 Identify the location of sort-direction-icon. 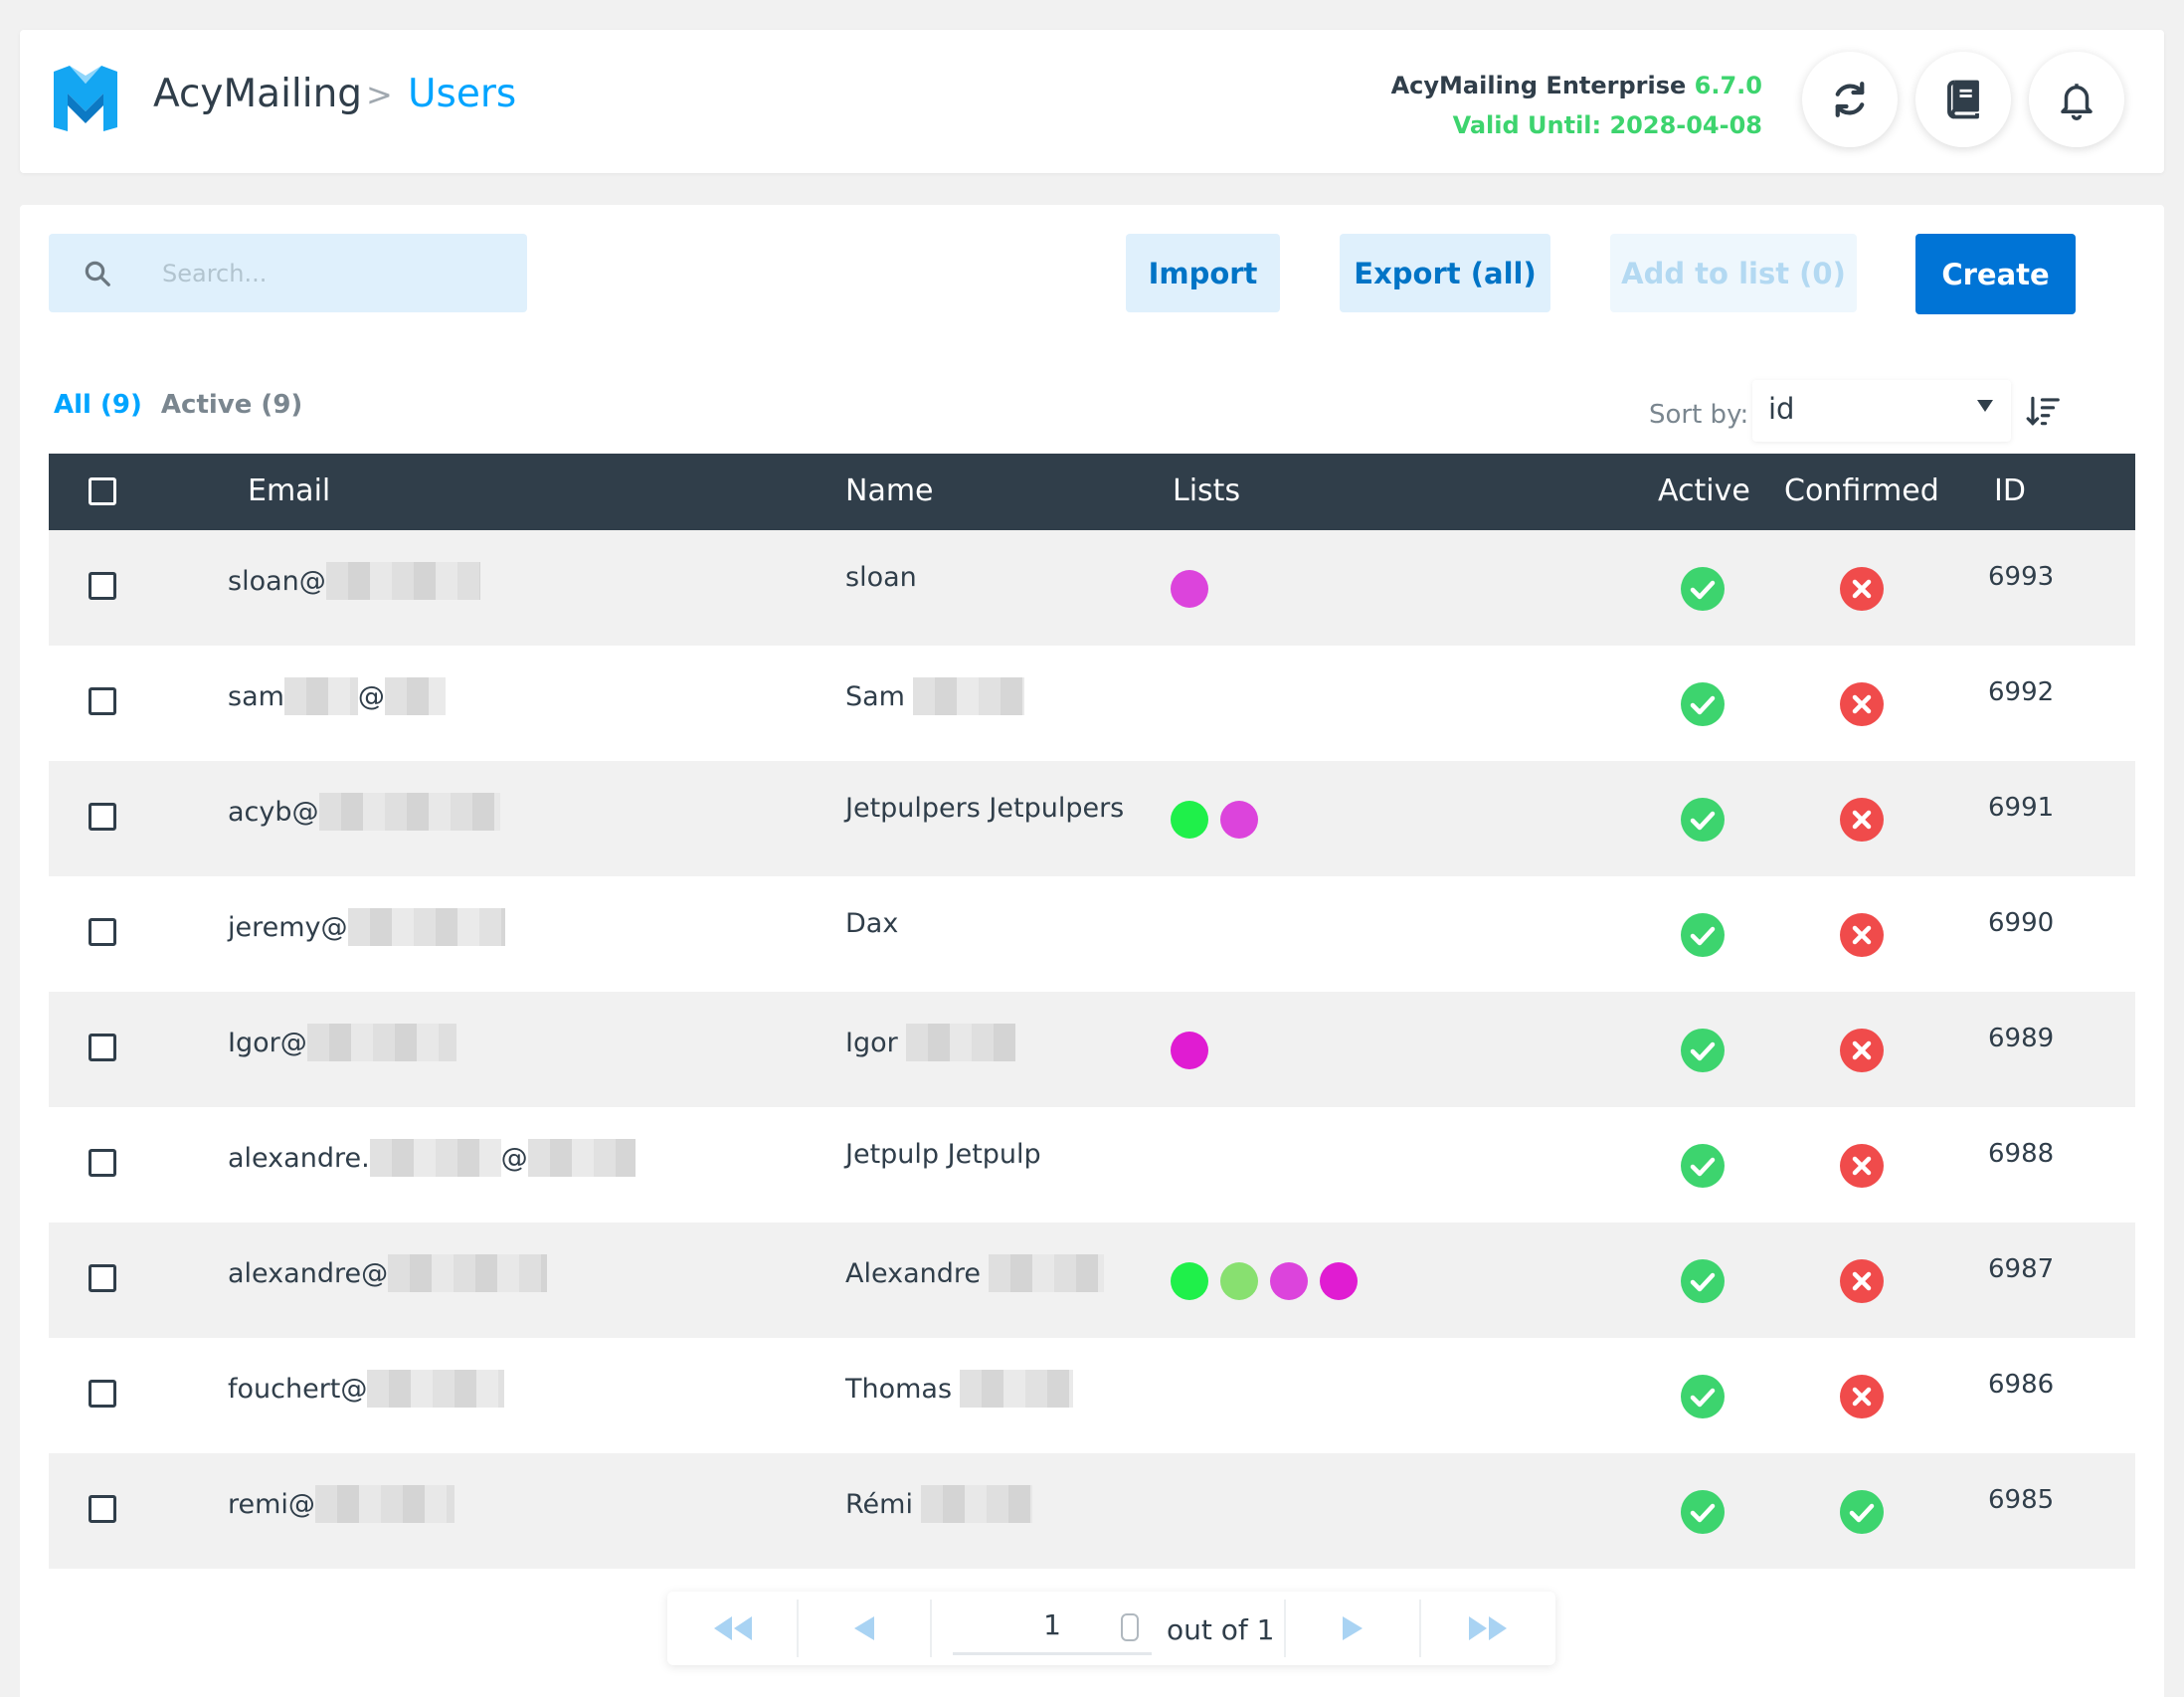
(2044, 411).